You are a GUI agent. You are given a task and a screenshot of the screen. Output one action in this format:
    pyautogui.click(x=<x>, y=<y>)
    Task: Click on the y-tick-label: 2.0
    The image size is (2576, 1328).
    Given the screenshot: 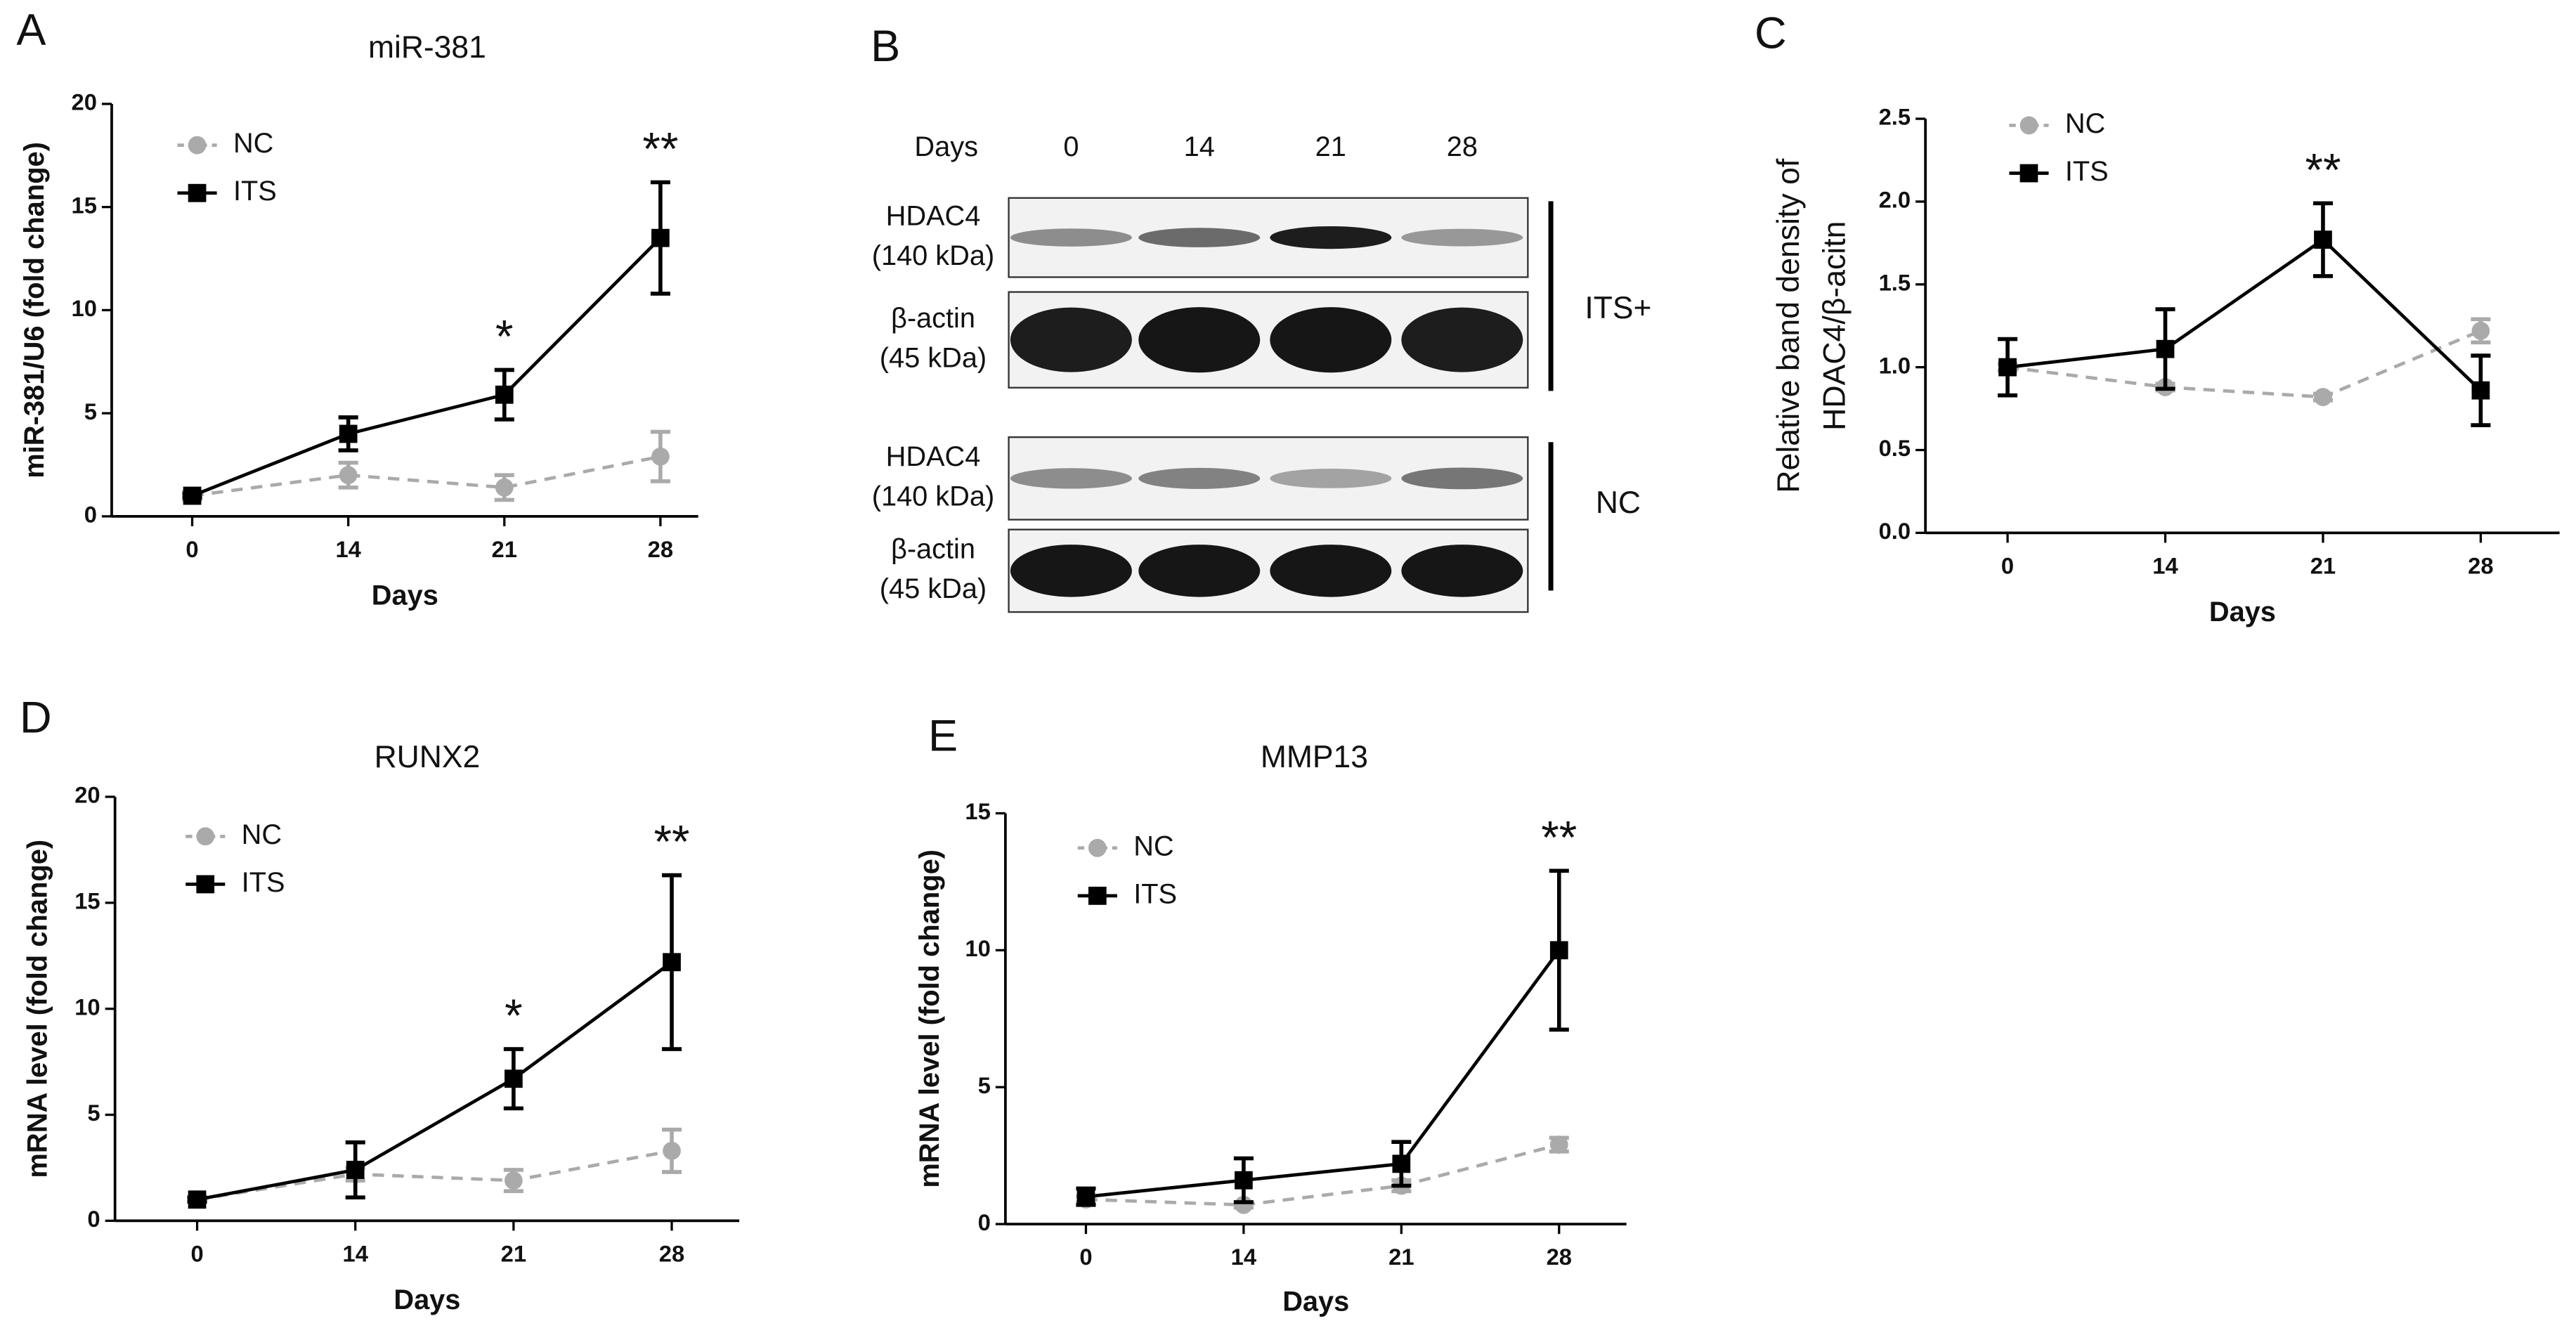 What is the action you would take?
    pyautogui.click(x=1895, y=200)
    